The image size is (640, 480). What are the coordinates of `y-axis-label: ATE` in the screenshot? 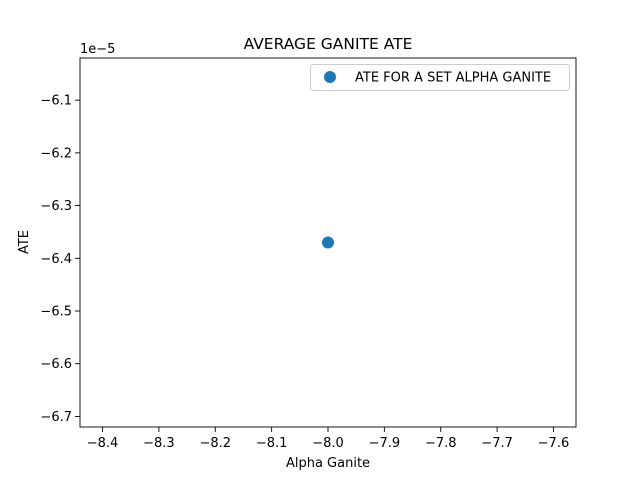 It's located at (24, 242).